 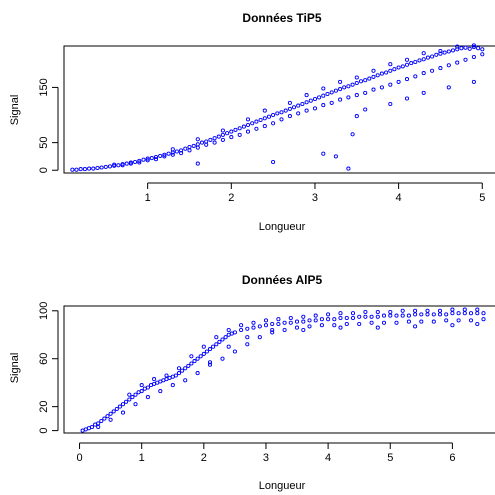 I want to click on y-axis: 0 50 150, so click(x=48, y=125).